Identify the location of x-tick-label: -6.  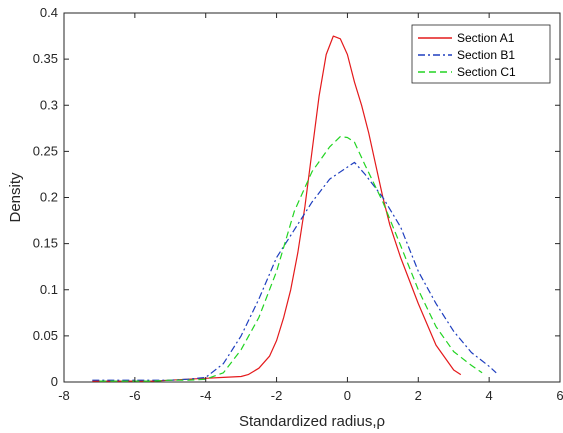
(135, 395).